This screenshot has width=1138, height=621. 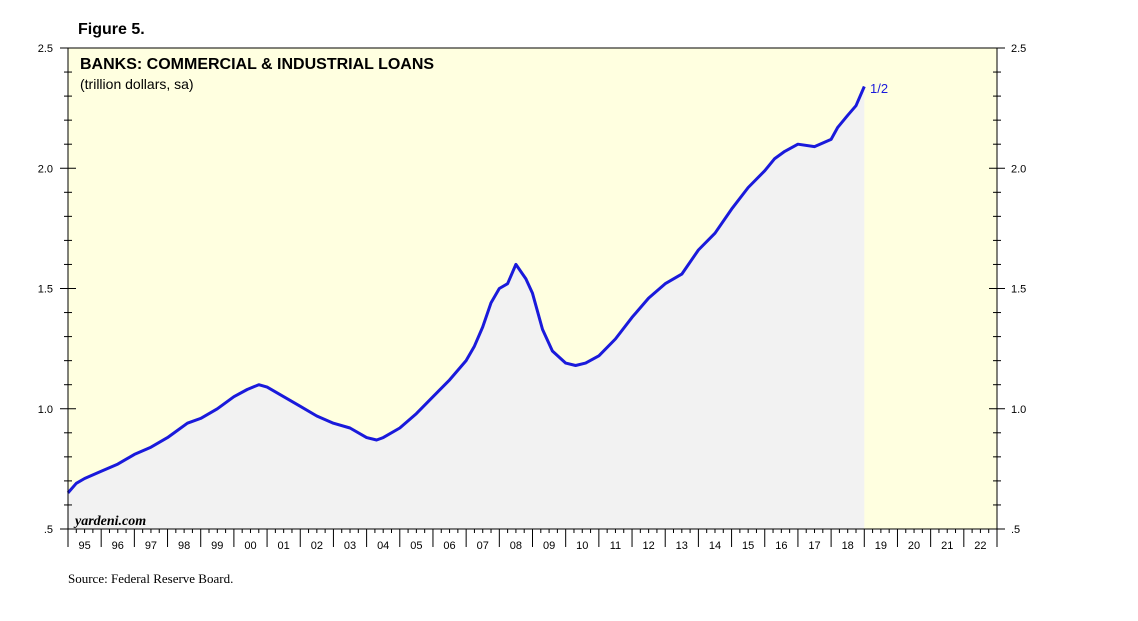 I want to click on x-tick-label: 95, so click(x=84, y=546).